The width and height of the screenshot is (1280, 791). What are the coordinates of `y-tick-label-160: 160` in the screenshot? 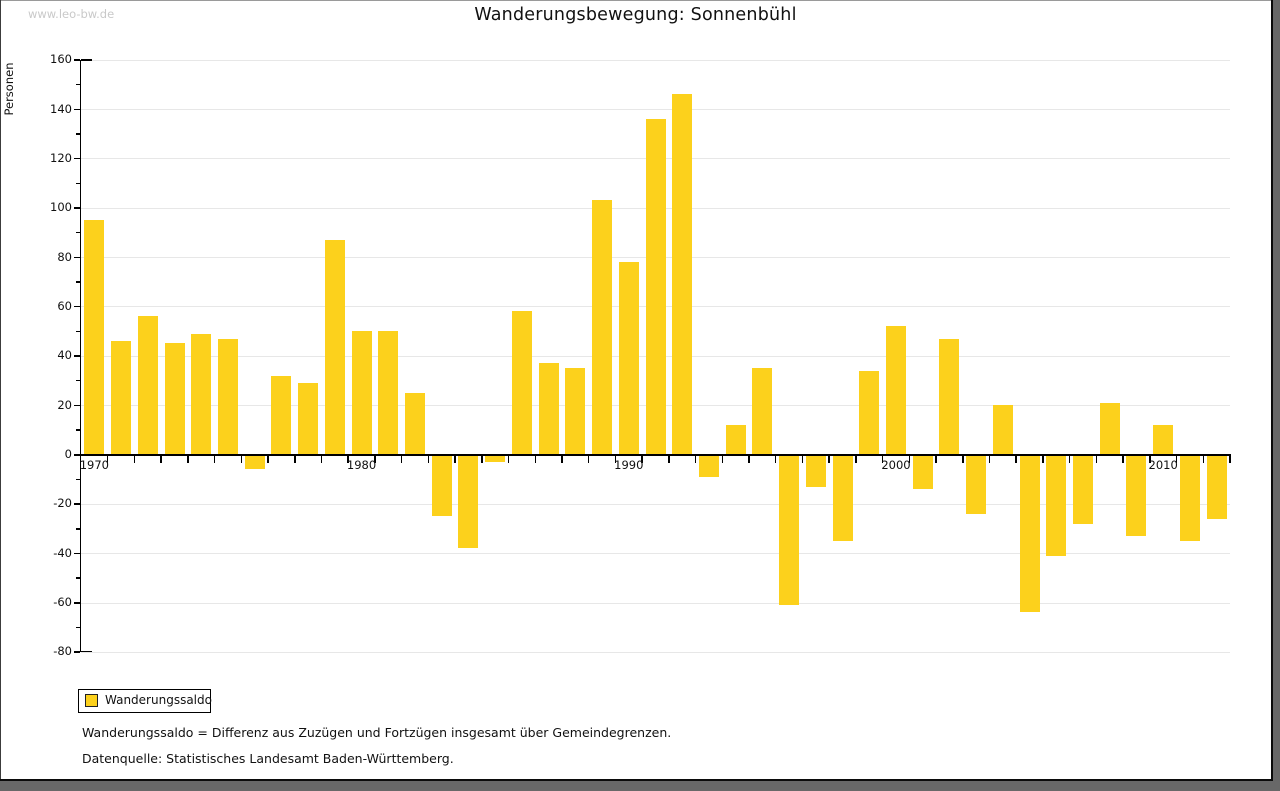 It's located at (61, 59).